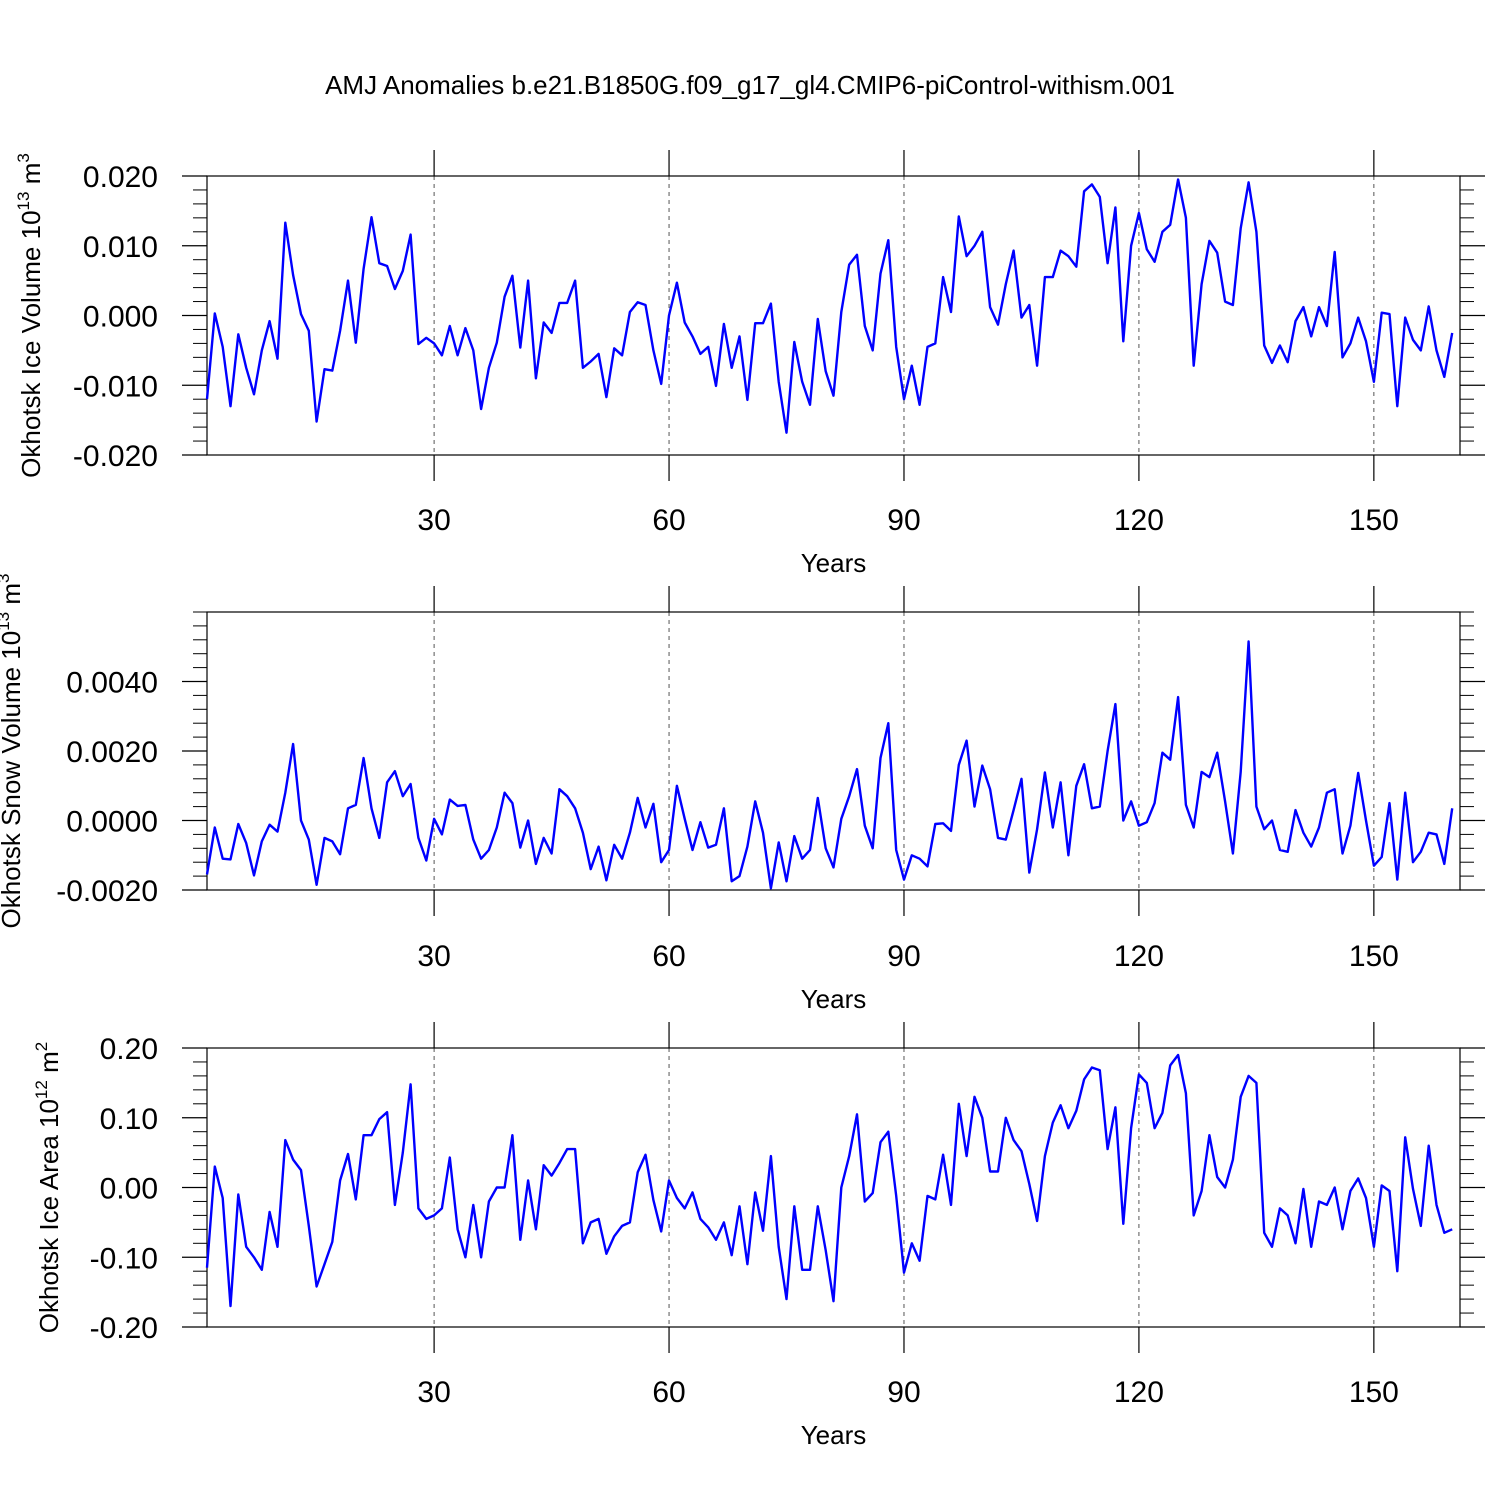 The height and width of the screenshot is (1500, 1500). I want to click on y-tick-label: 0.0040, so click(112, 683).